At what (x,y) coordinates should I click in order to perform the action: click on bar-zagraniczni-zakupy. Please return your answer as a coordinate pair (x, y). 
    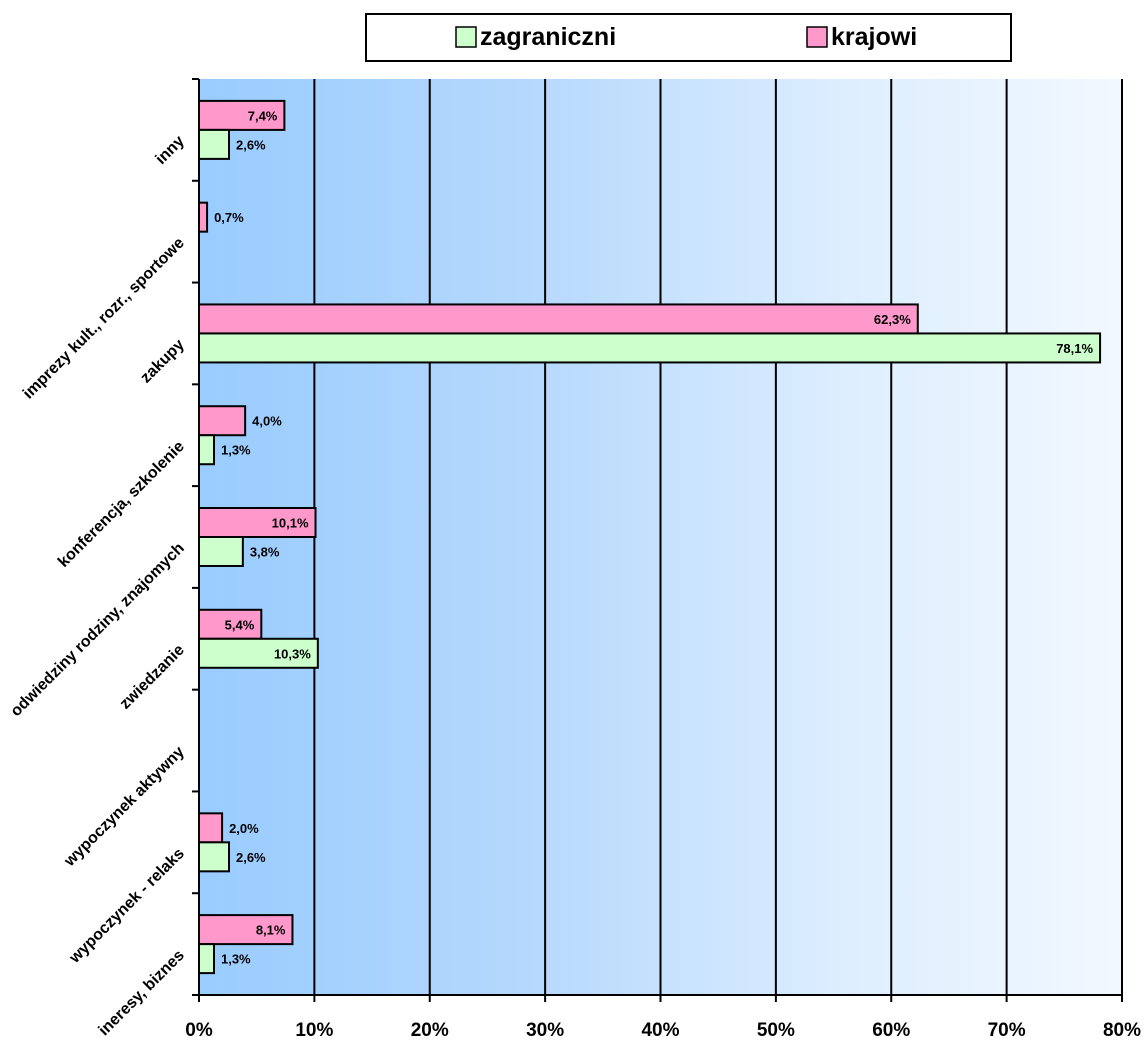
    Looking at the image, I should click on (650, 348).